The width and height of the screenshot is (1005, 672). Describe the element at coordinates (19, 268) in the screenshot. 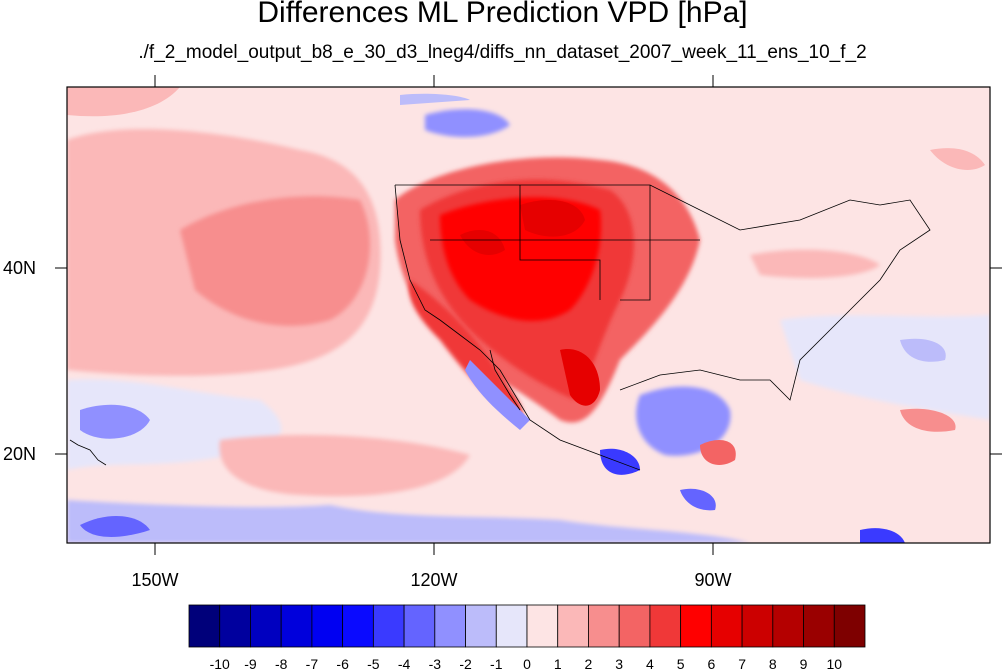

I see `lat-label-40n: 40N` at that location.